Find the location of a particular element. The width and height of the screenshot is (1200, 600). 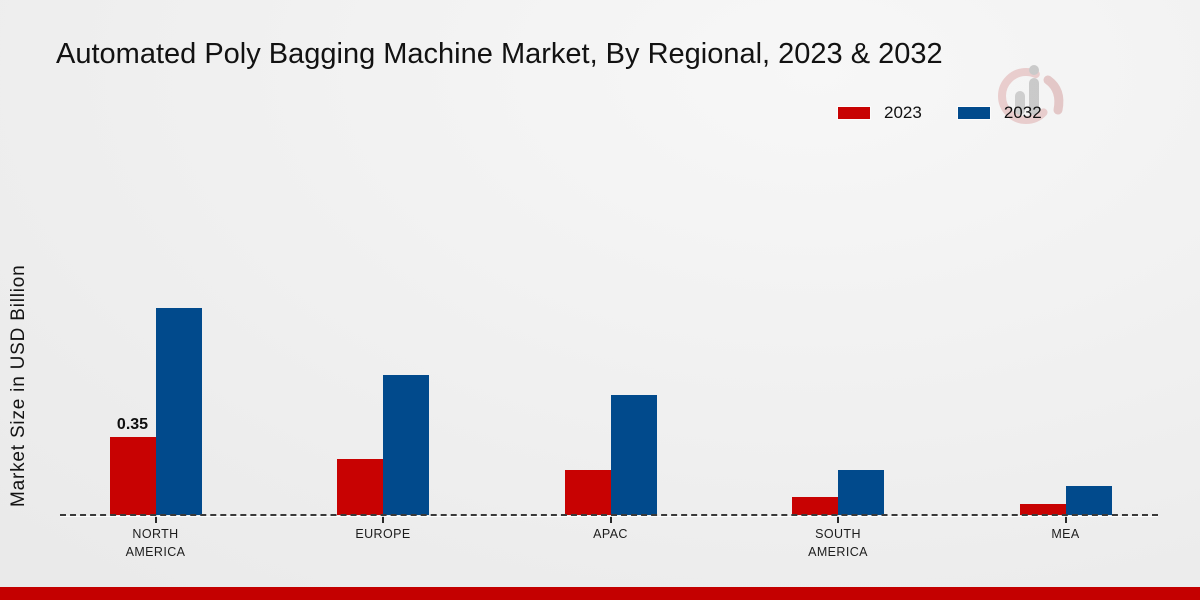

x-axis-baseline is located at coordinates (609, 515).